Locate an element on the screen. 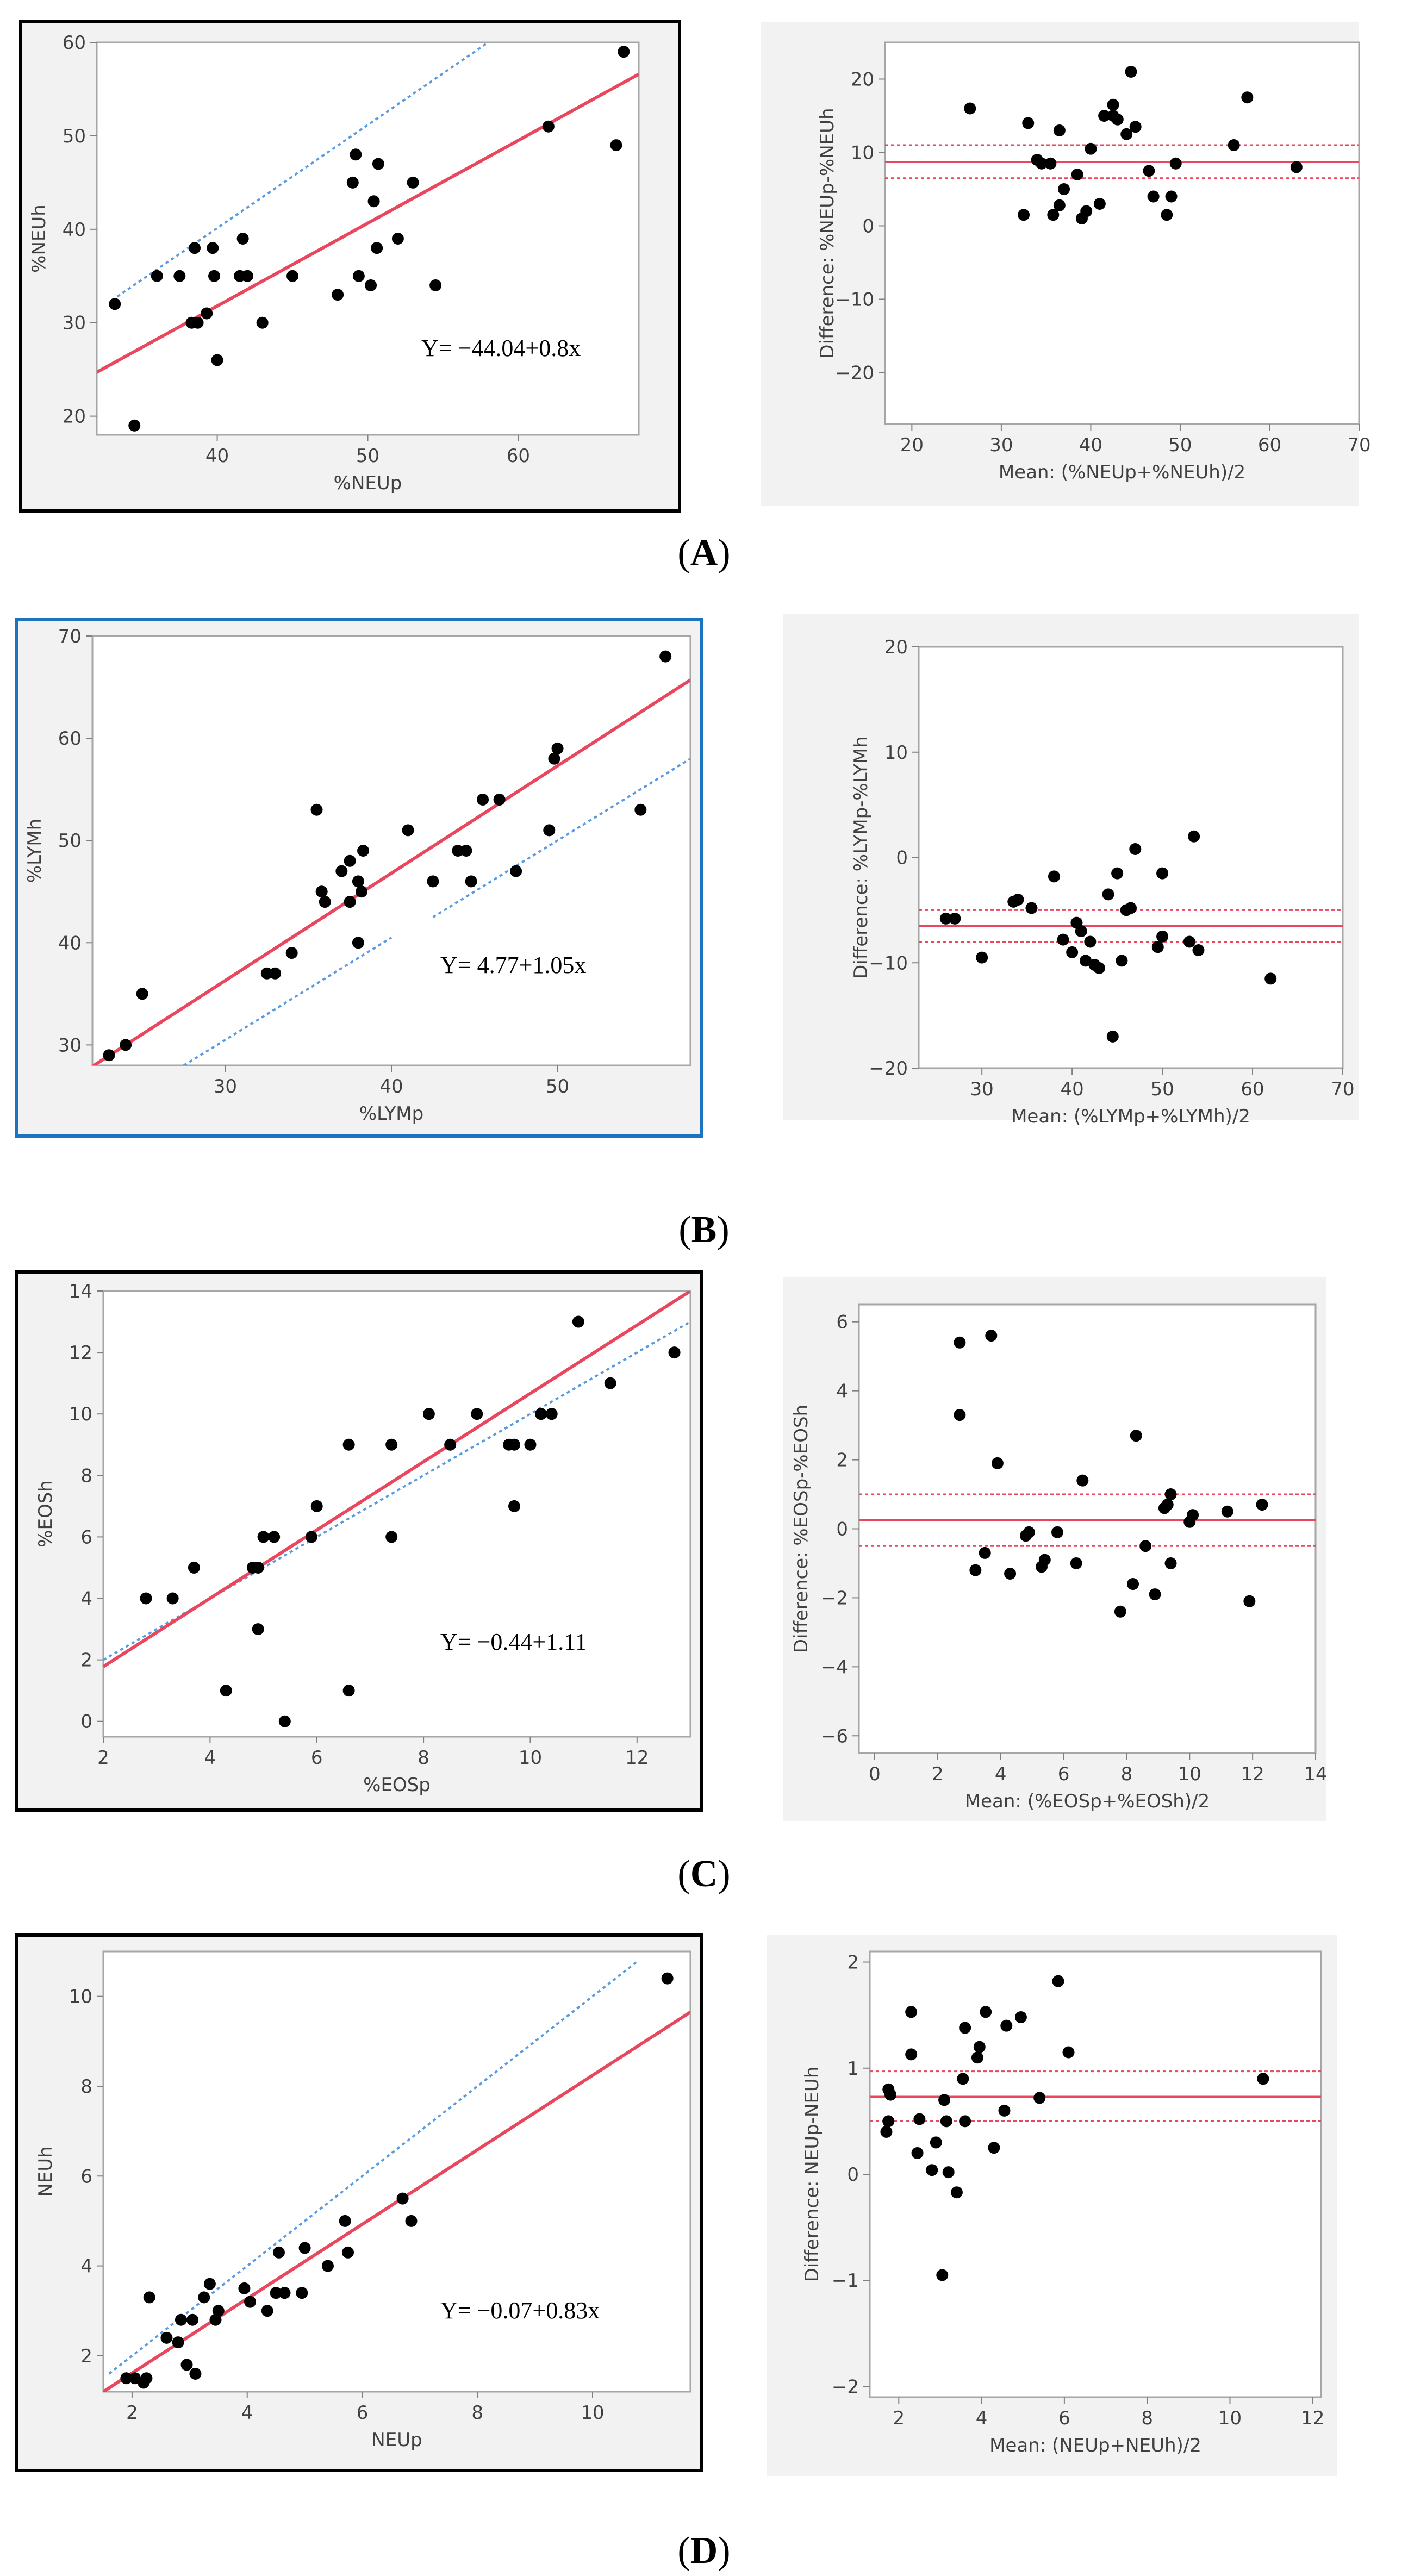 The height and width of the screenshot is (2576, 1408). y-tick-label: 8 is located at coordinates (86, 2087).